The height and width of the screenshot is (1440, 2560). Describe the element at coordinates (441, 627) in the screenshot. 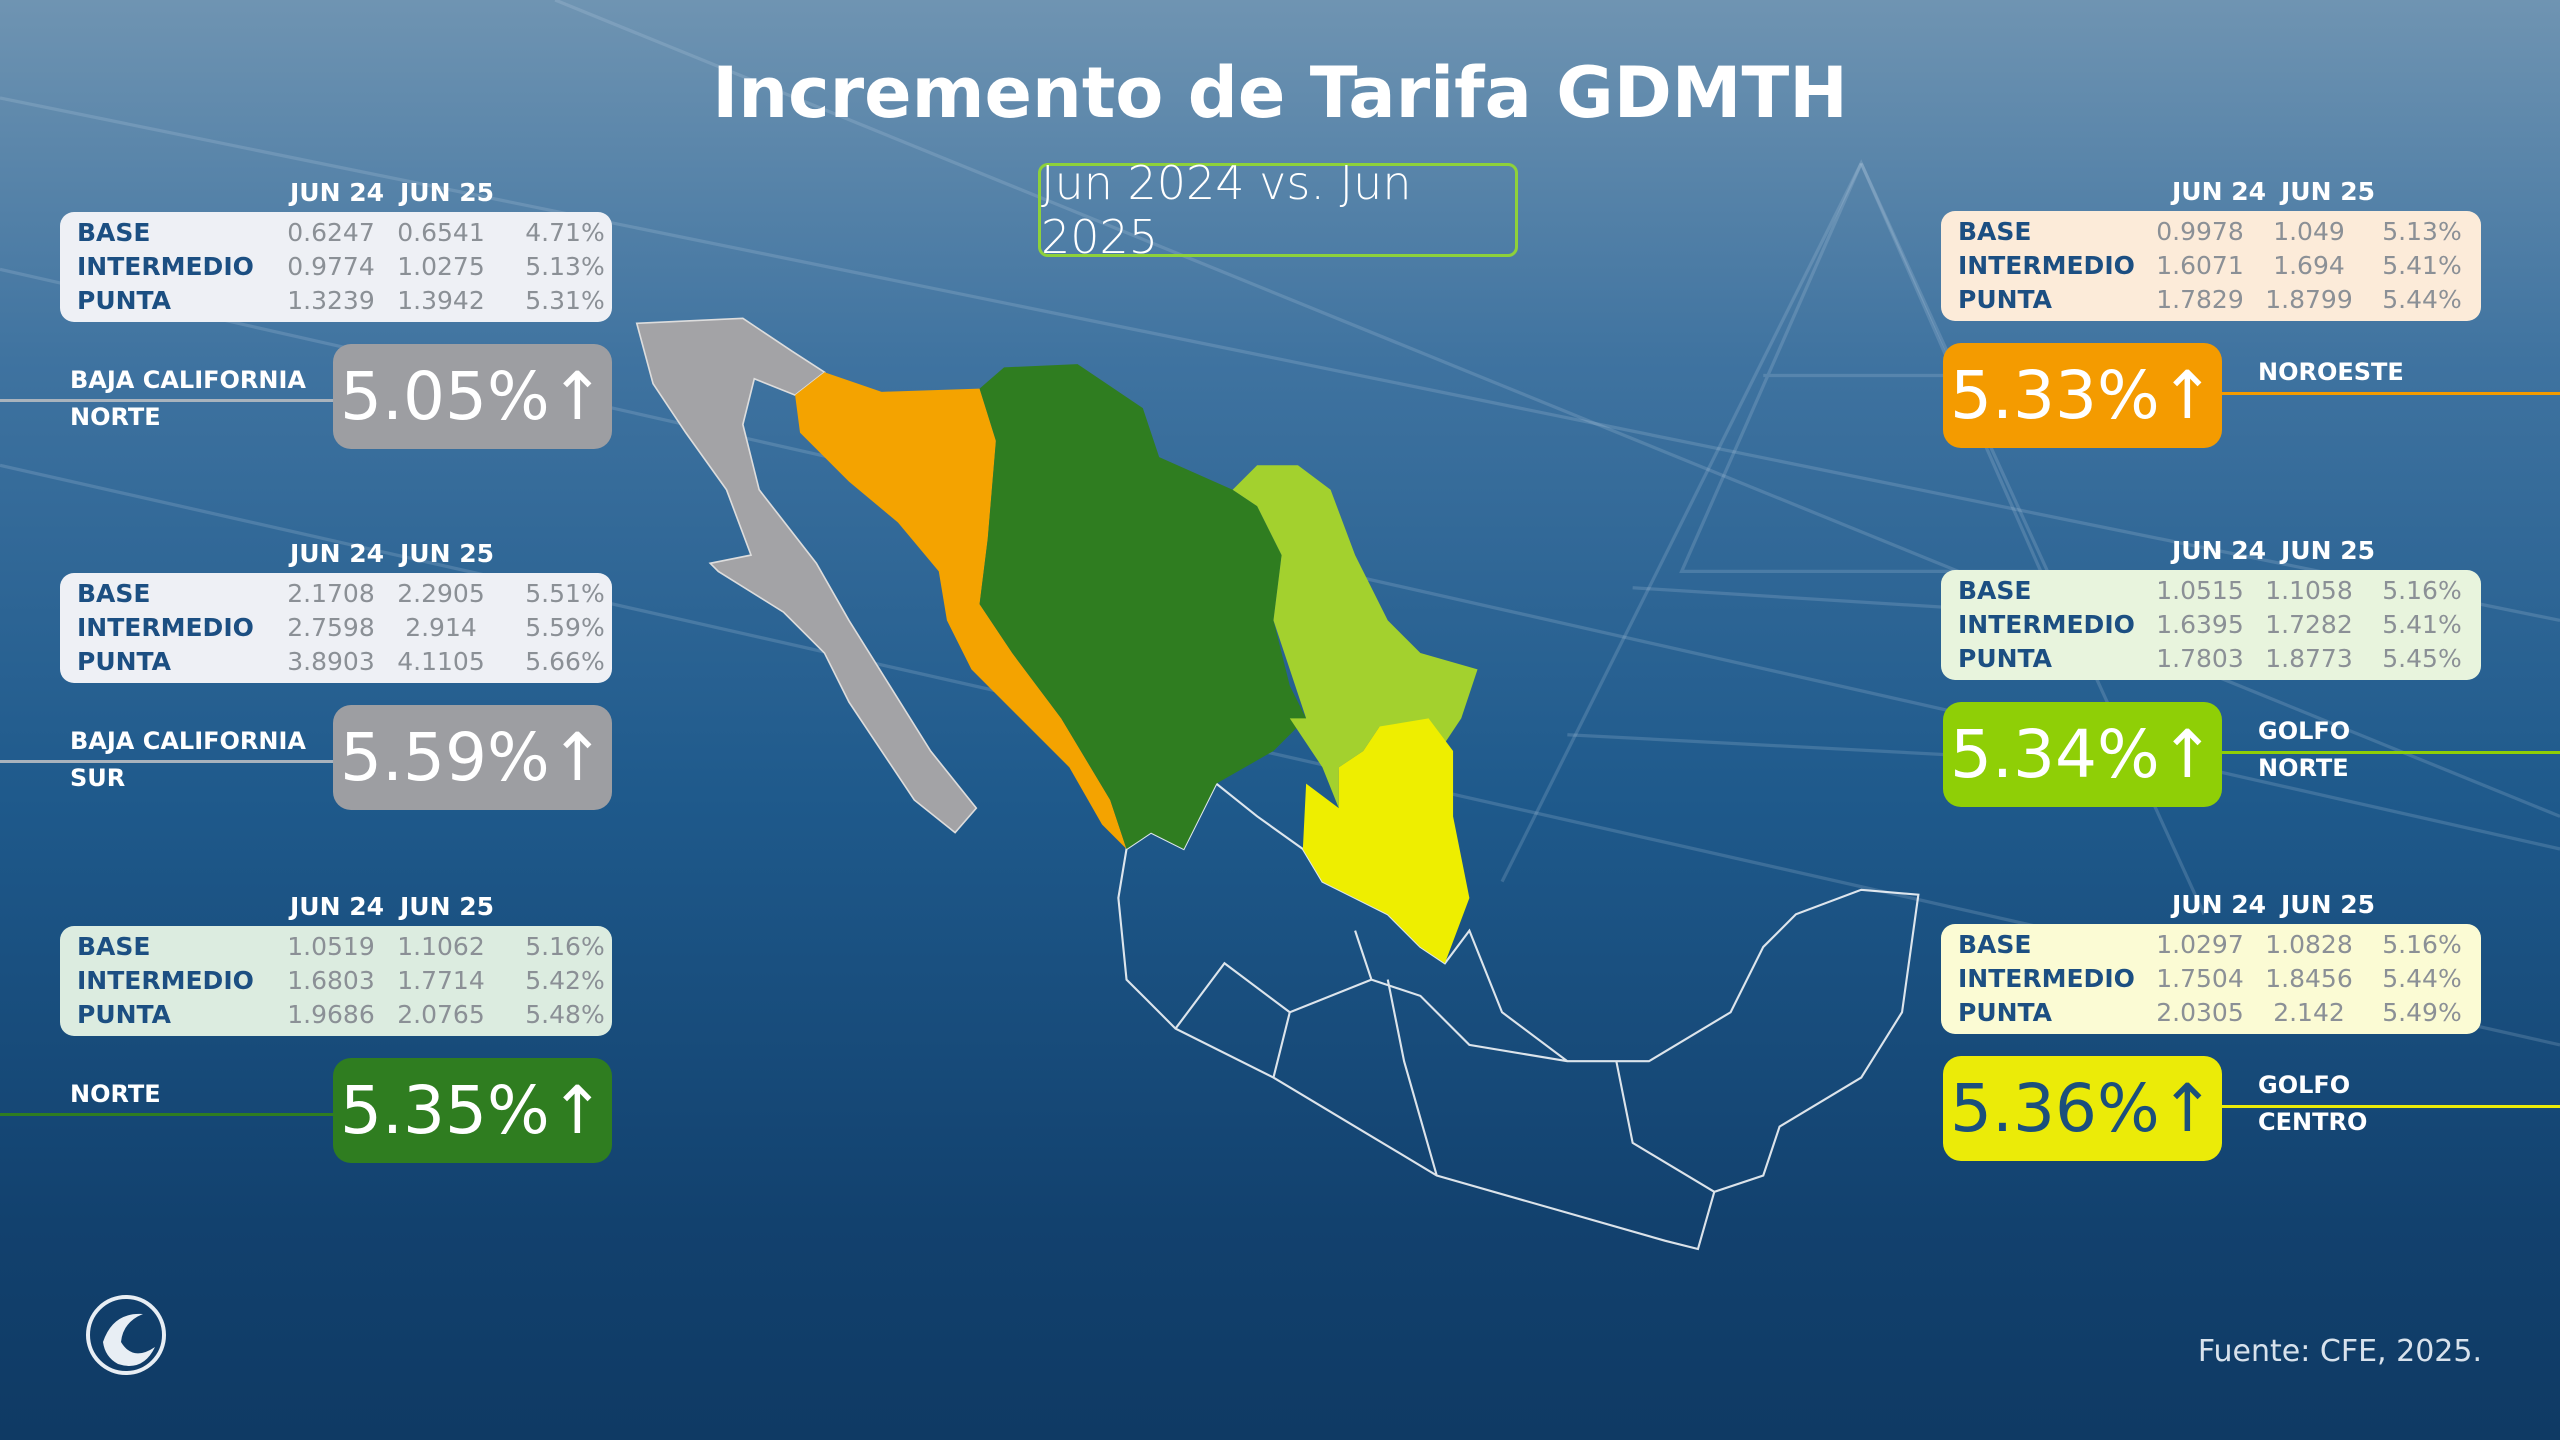

I see `jun25-value: 2.914` at that location.